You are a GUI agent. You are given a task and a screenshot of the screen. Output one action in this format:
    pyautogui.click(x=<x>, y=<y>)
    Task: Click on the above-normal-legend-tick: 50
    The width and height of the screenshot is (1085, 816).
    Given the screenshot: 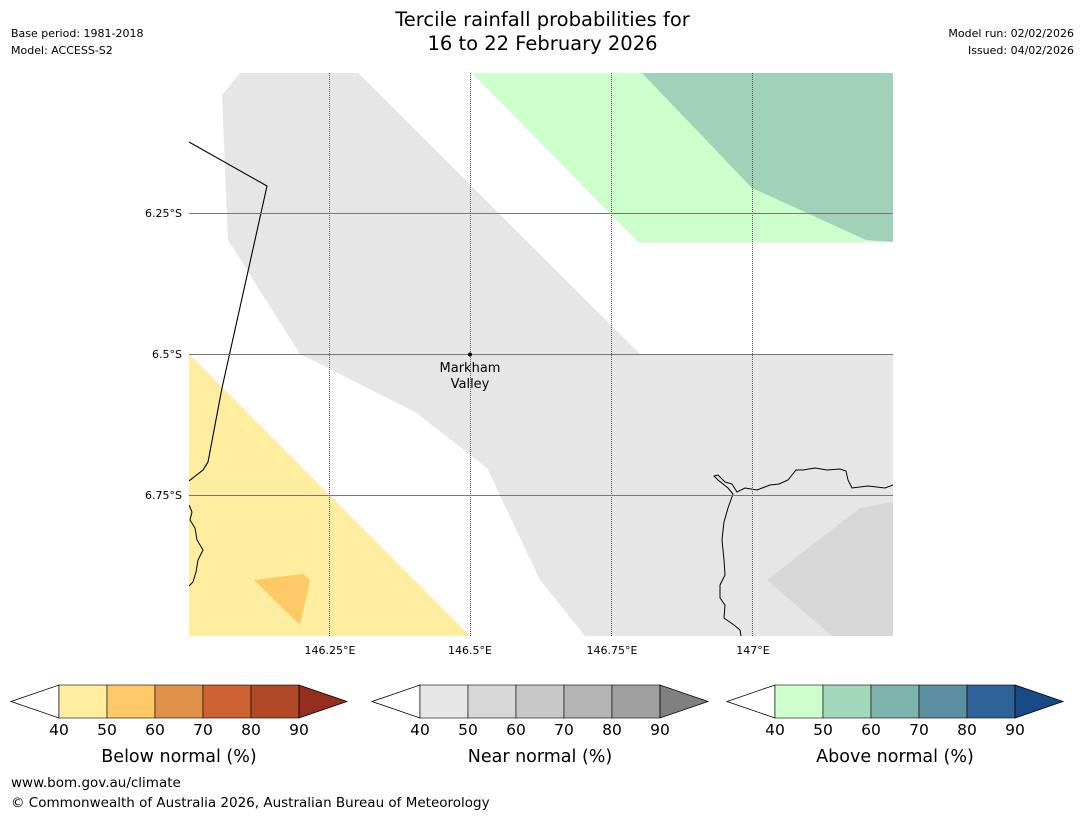 What is the action you would take?
    pyautogui.click(x=823, y=730)
    